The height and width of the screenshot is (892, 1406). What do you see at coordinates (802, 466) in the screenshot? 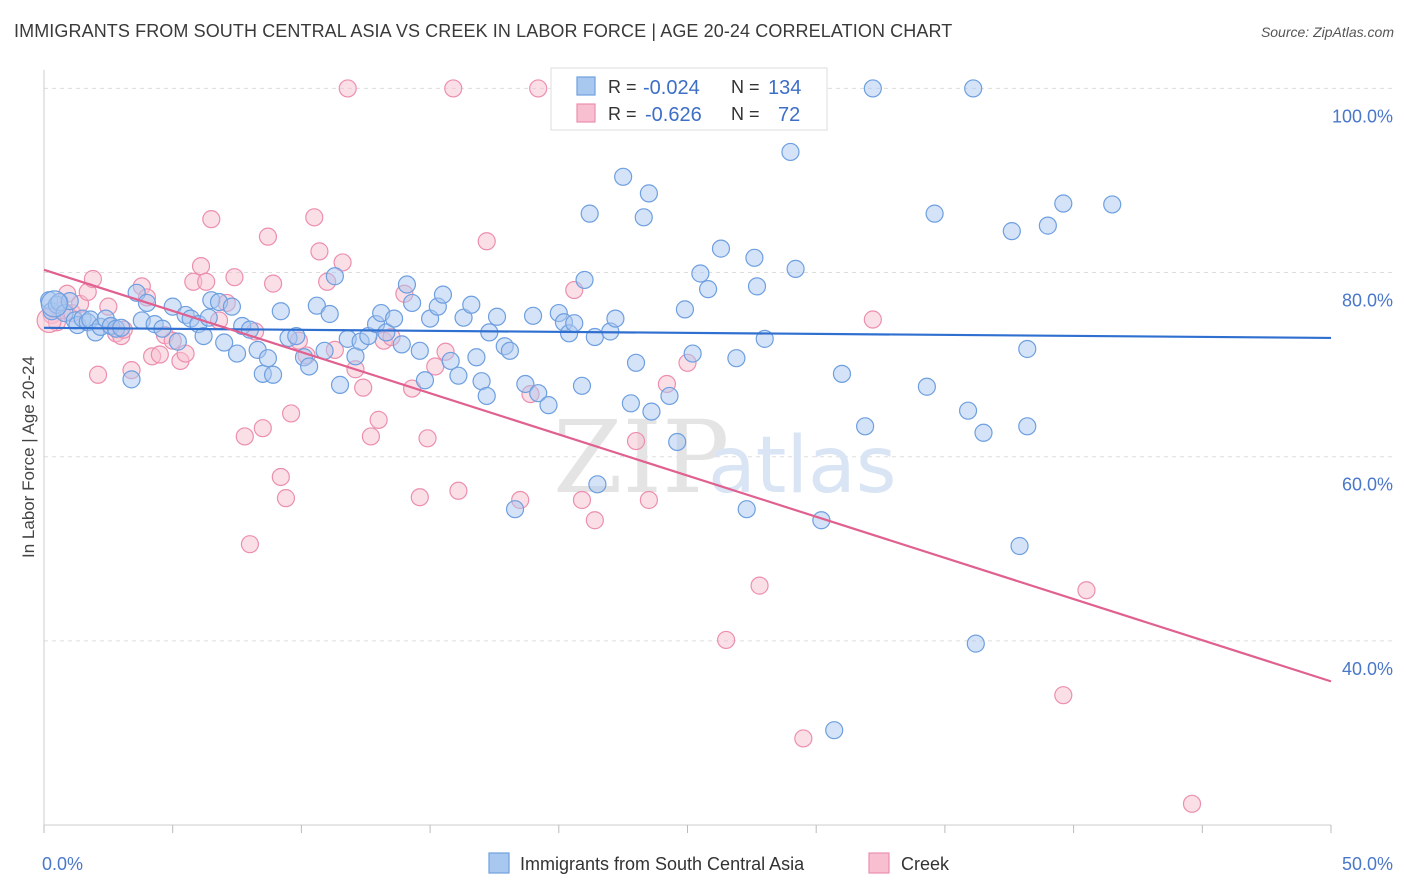
I see `watermark-atlas: atlas` at bounding box center [802, 466].